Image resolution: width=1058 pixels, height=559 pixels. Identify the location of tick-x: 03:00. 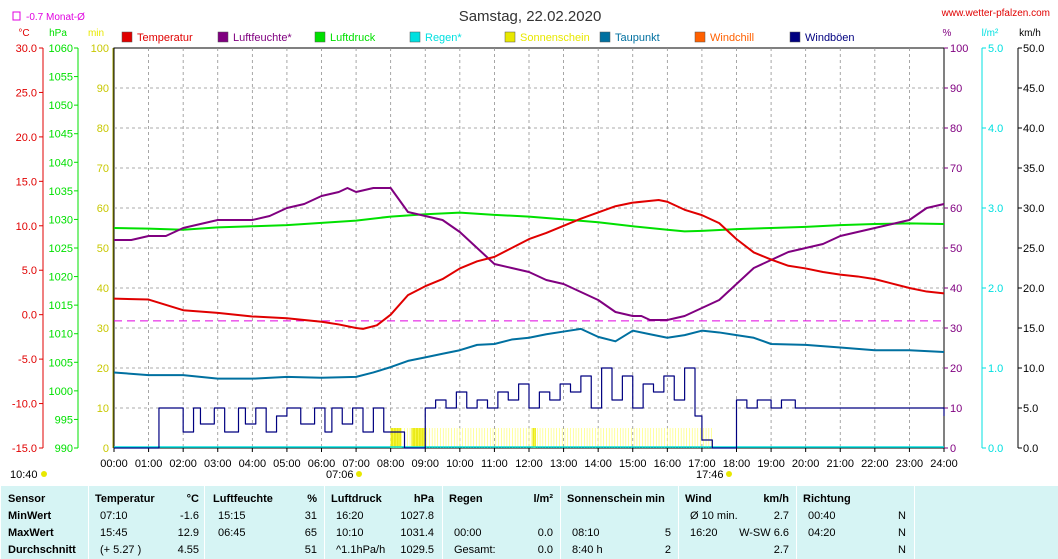
(218, 464).